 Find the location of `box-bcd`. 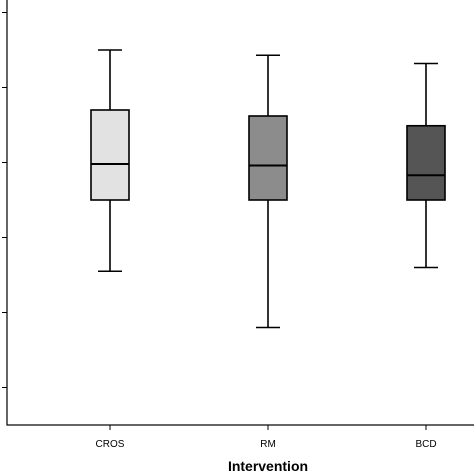

box-bcd is located at coordinates (426, 165).